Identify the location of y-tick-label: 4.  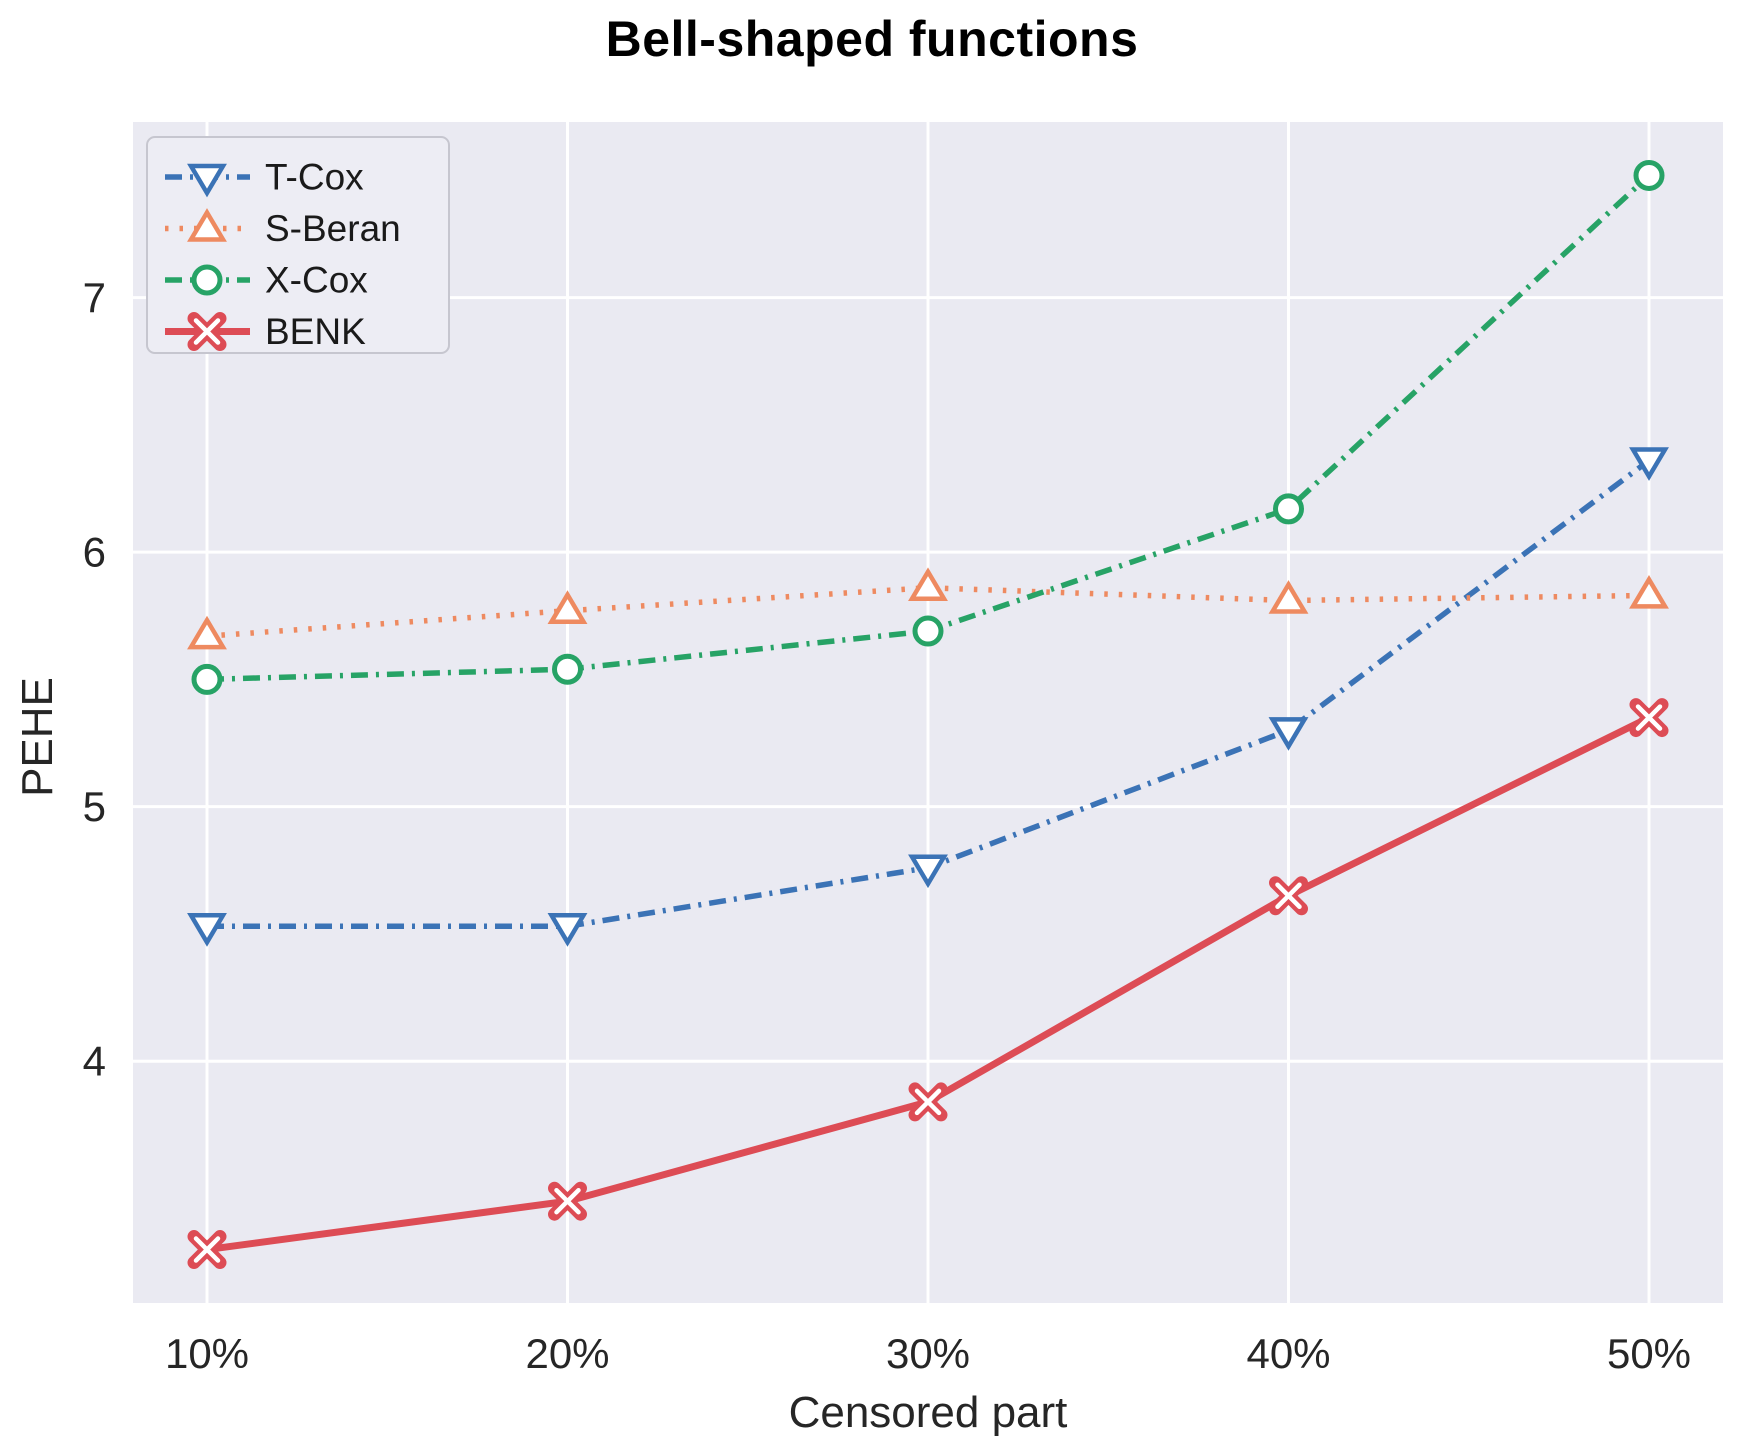
(94, 1061).